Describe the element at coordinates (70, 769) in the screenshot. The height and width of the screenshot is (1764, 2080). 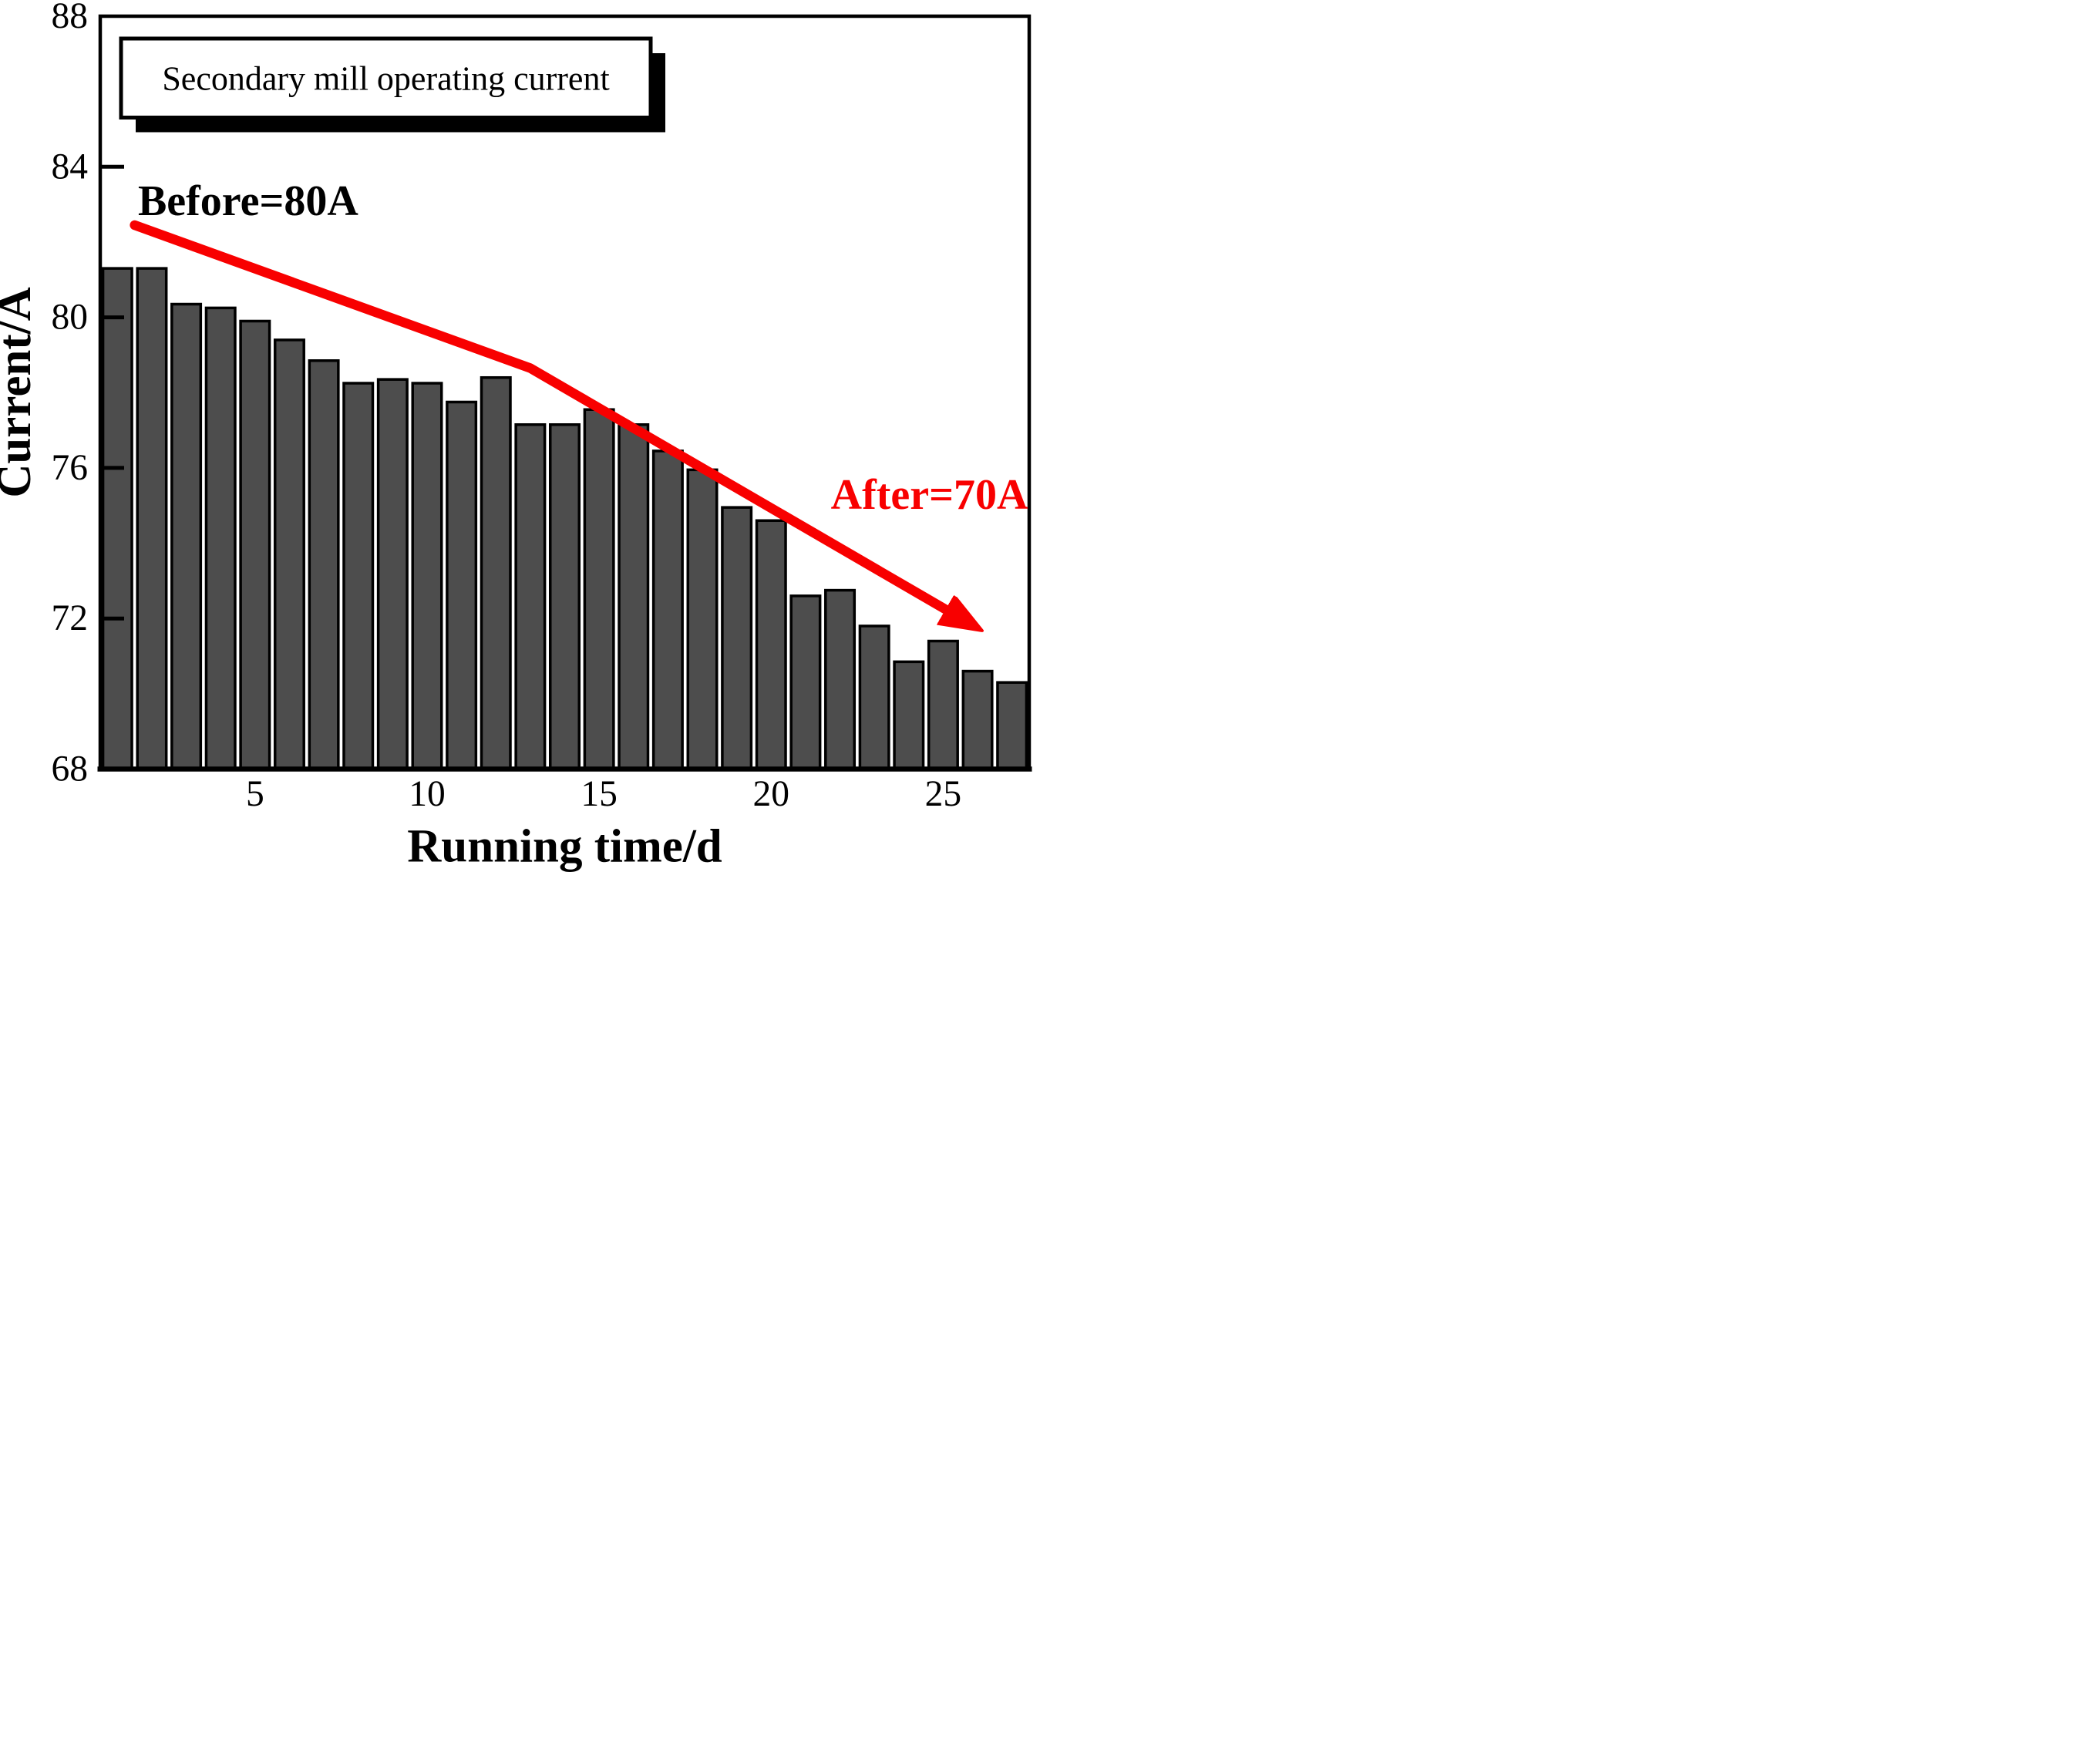
I see `y-tick-label-68: 68` at that location.